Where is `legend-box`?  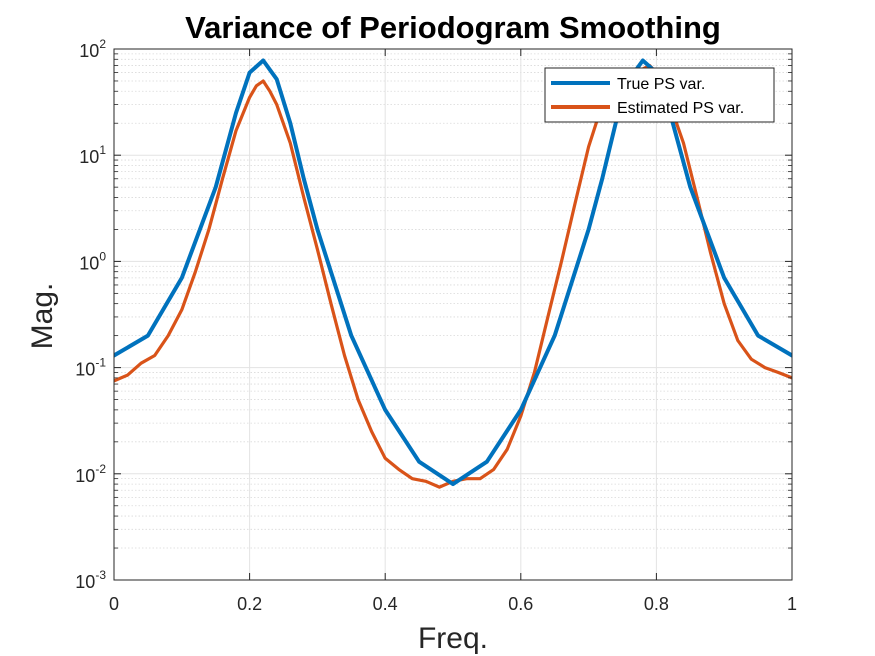
legend-box is located at coordinates (659, 95).